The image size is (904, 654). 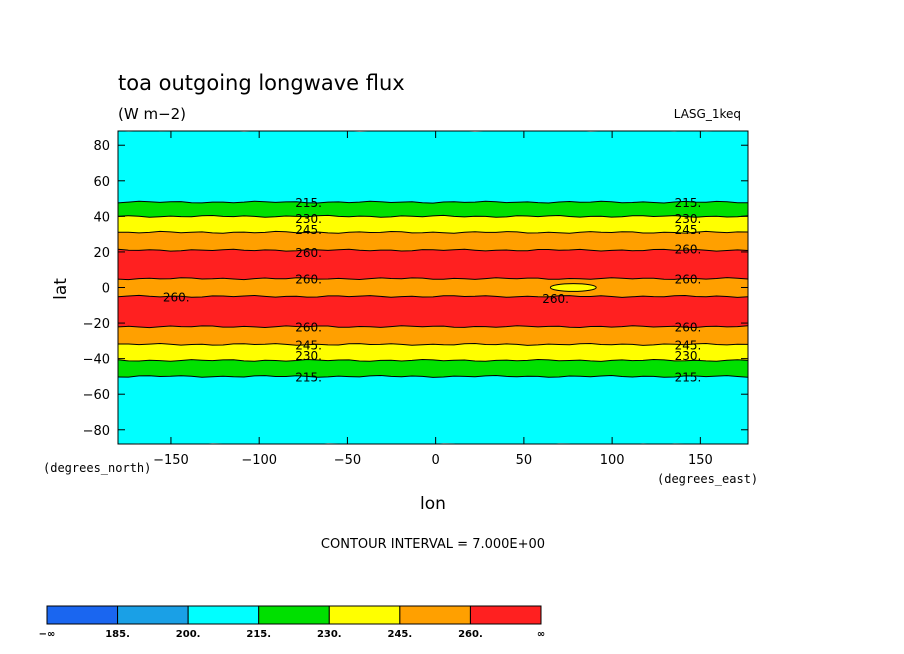 I want to click on colorbar-label: 200., so click(x=188, y=634).